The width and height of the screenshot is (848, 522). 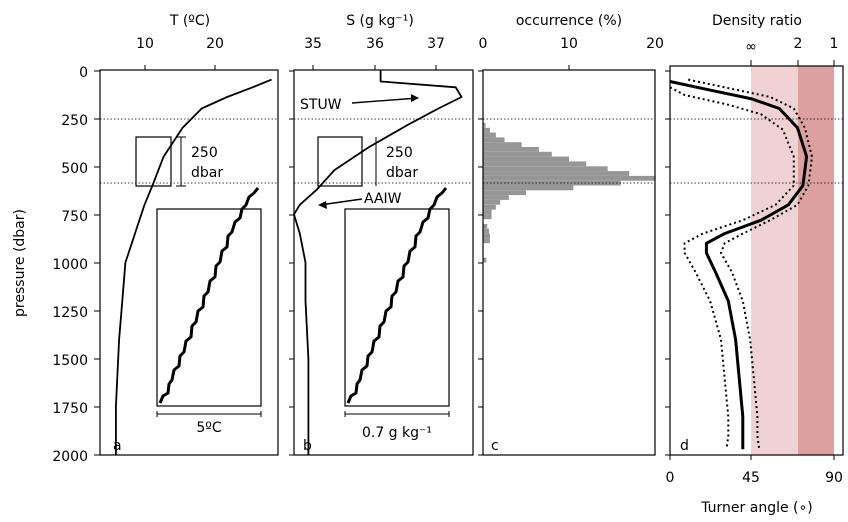 What do you see at coordinates (207, 163) in the screenshot?
I see `panel-a-bracket-label: 250 dbar` at bounding box center [207, 163].